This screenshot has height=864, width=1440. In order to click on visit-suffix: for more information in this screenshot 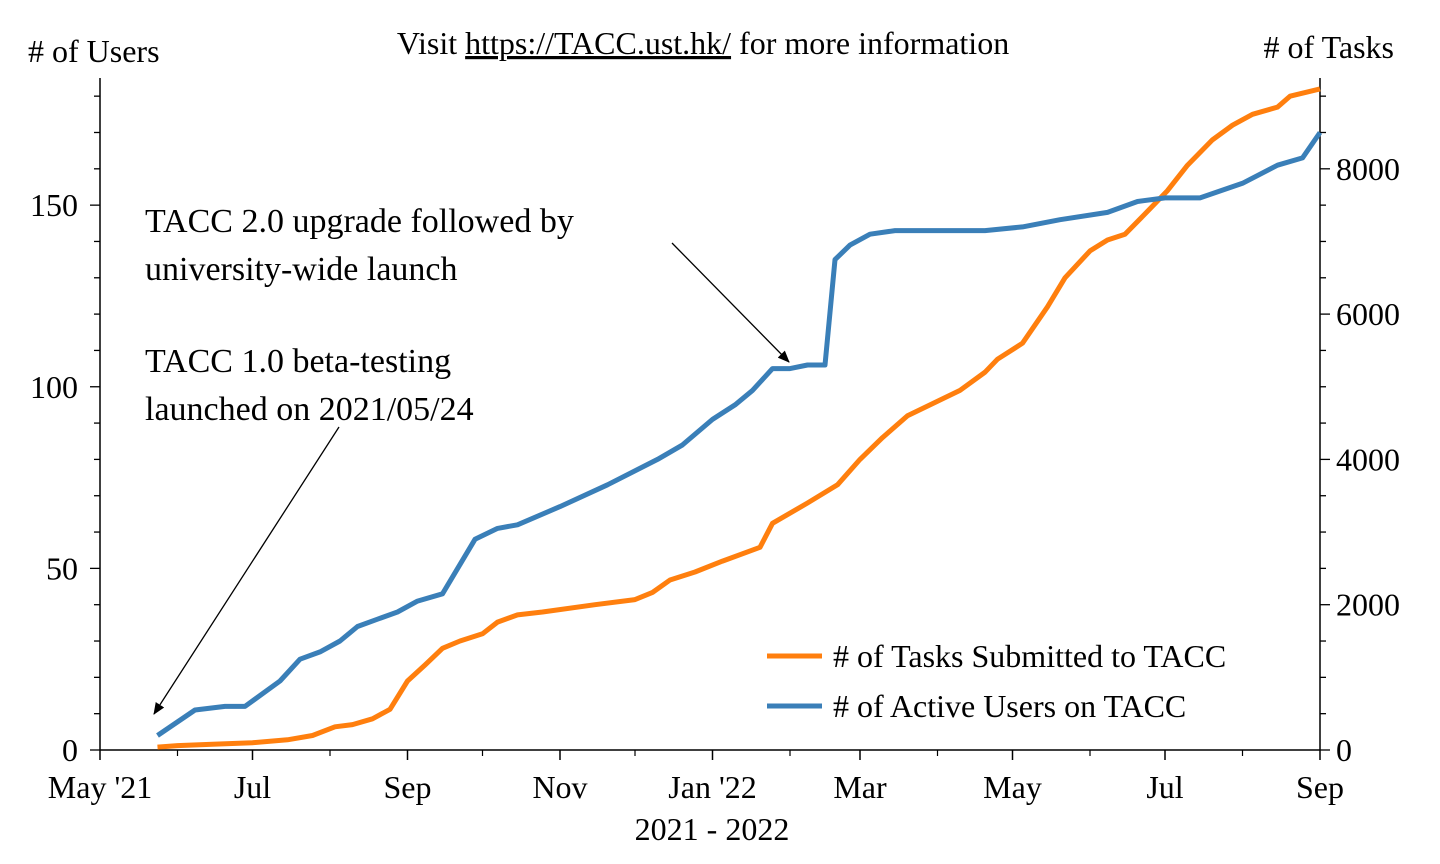, I will do `click(870, 43)`.